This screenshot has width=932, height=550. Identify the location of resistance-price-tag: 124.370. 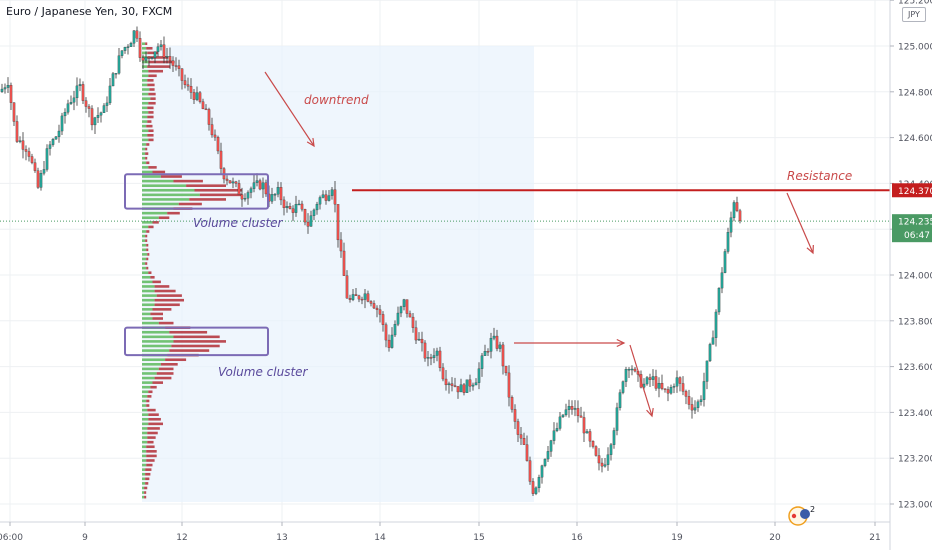
(912, 190).